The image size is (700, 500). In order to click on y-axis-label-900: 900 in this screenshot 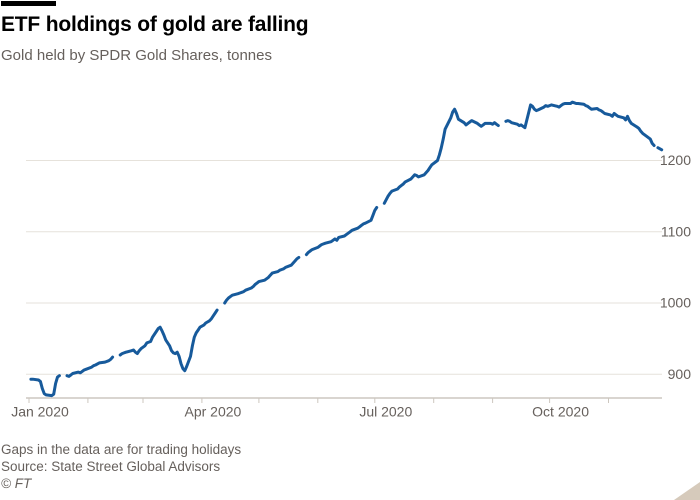, I will do `click(680, 374)`.